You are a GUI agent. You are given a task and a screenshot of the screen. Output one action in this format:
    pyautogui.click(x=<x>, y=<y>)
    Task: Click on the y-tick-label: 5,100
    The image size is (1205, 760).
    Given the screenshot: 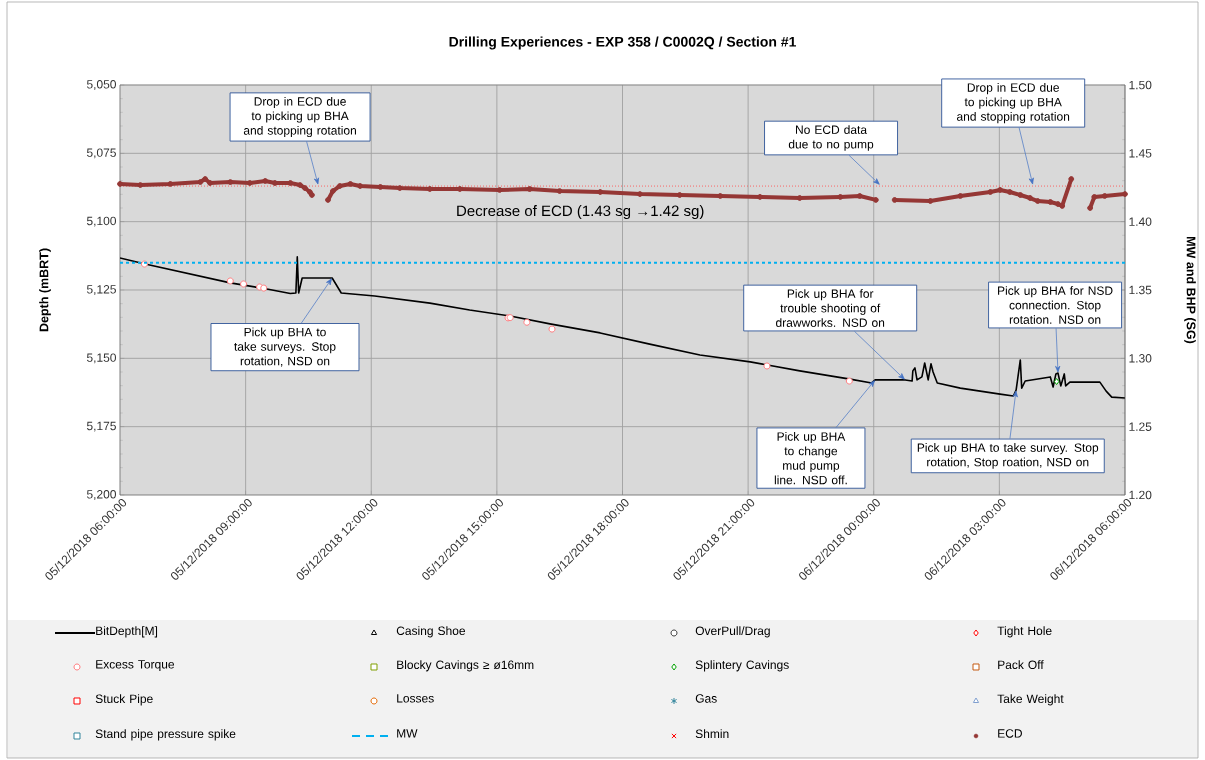 What is the action you would take?
    pyautogui.click(x=101, y=221)
    